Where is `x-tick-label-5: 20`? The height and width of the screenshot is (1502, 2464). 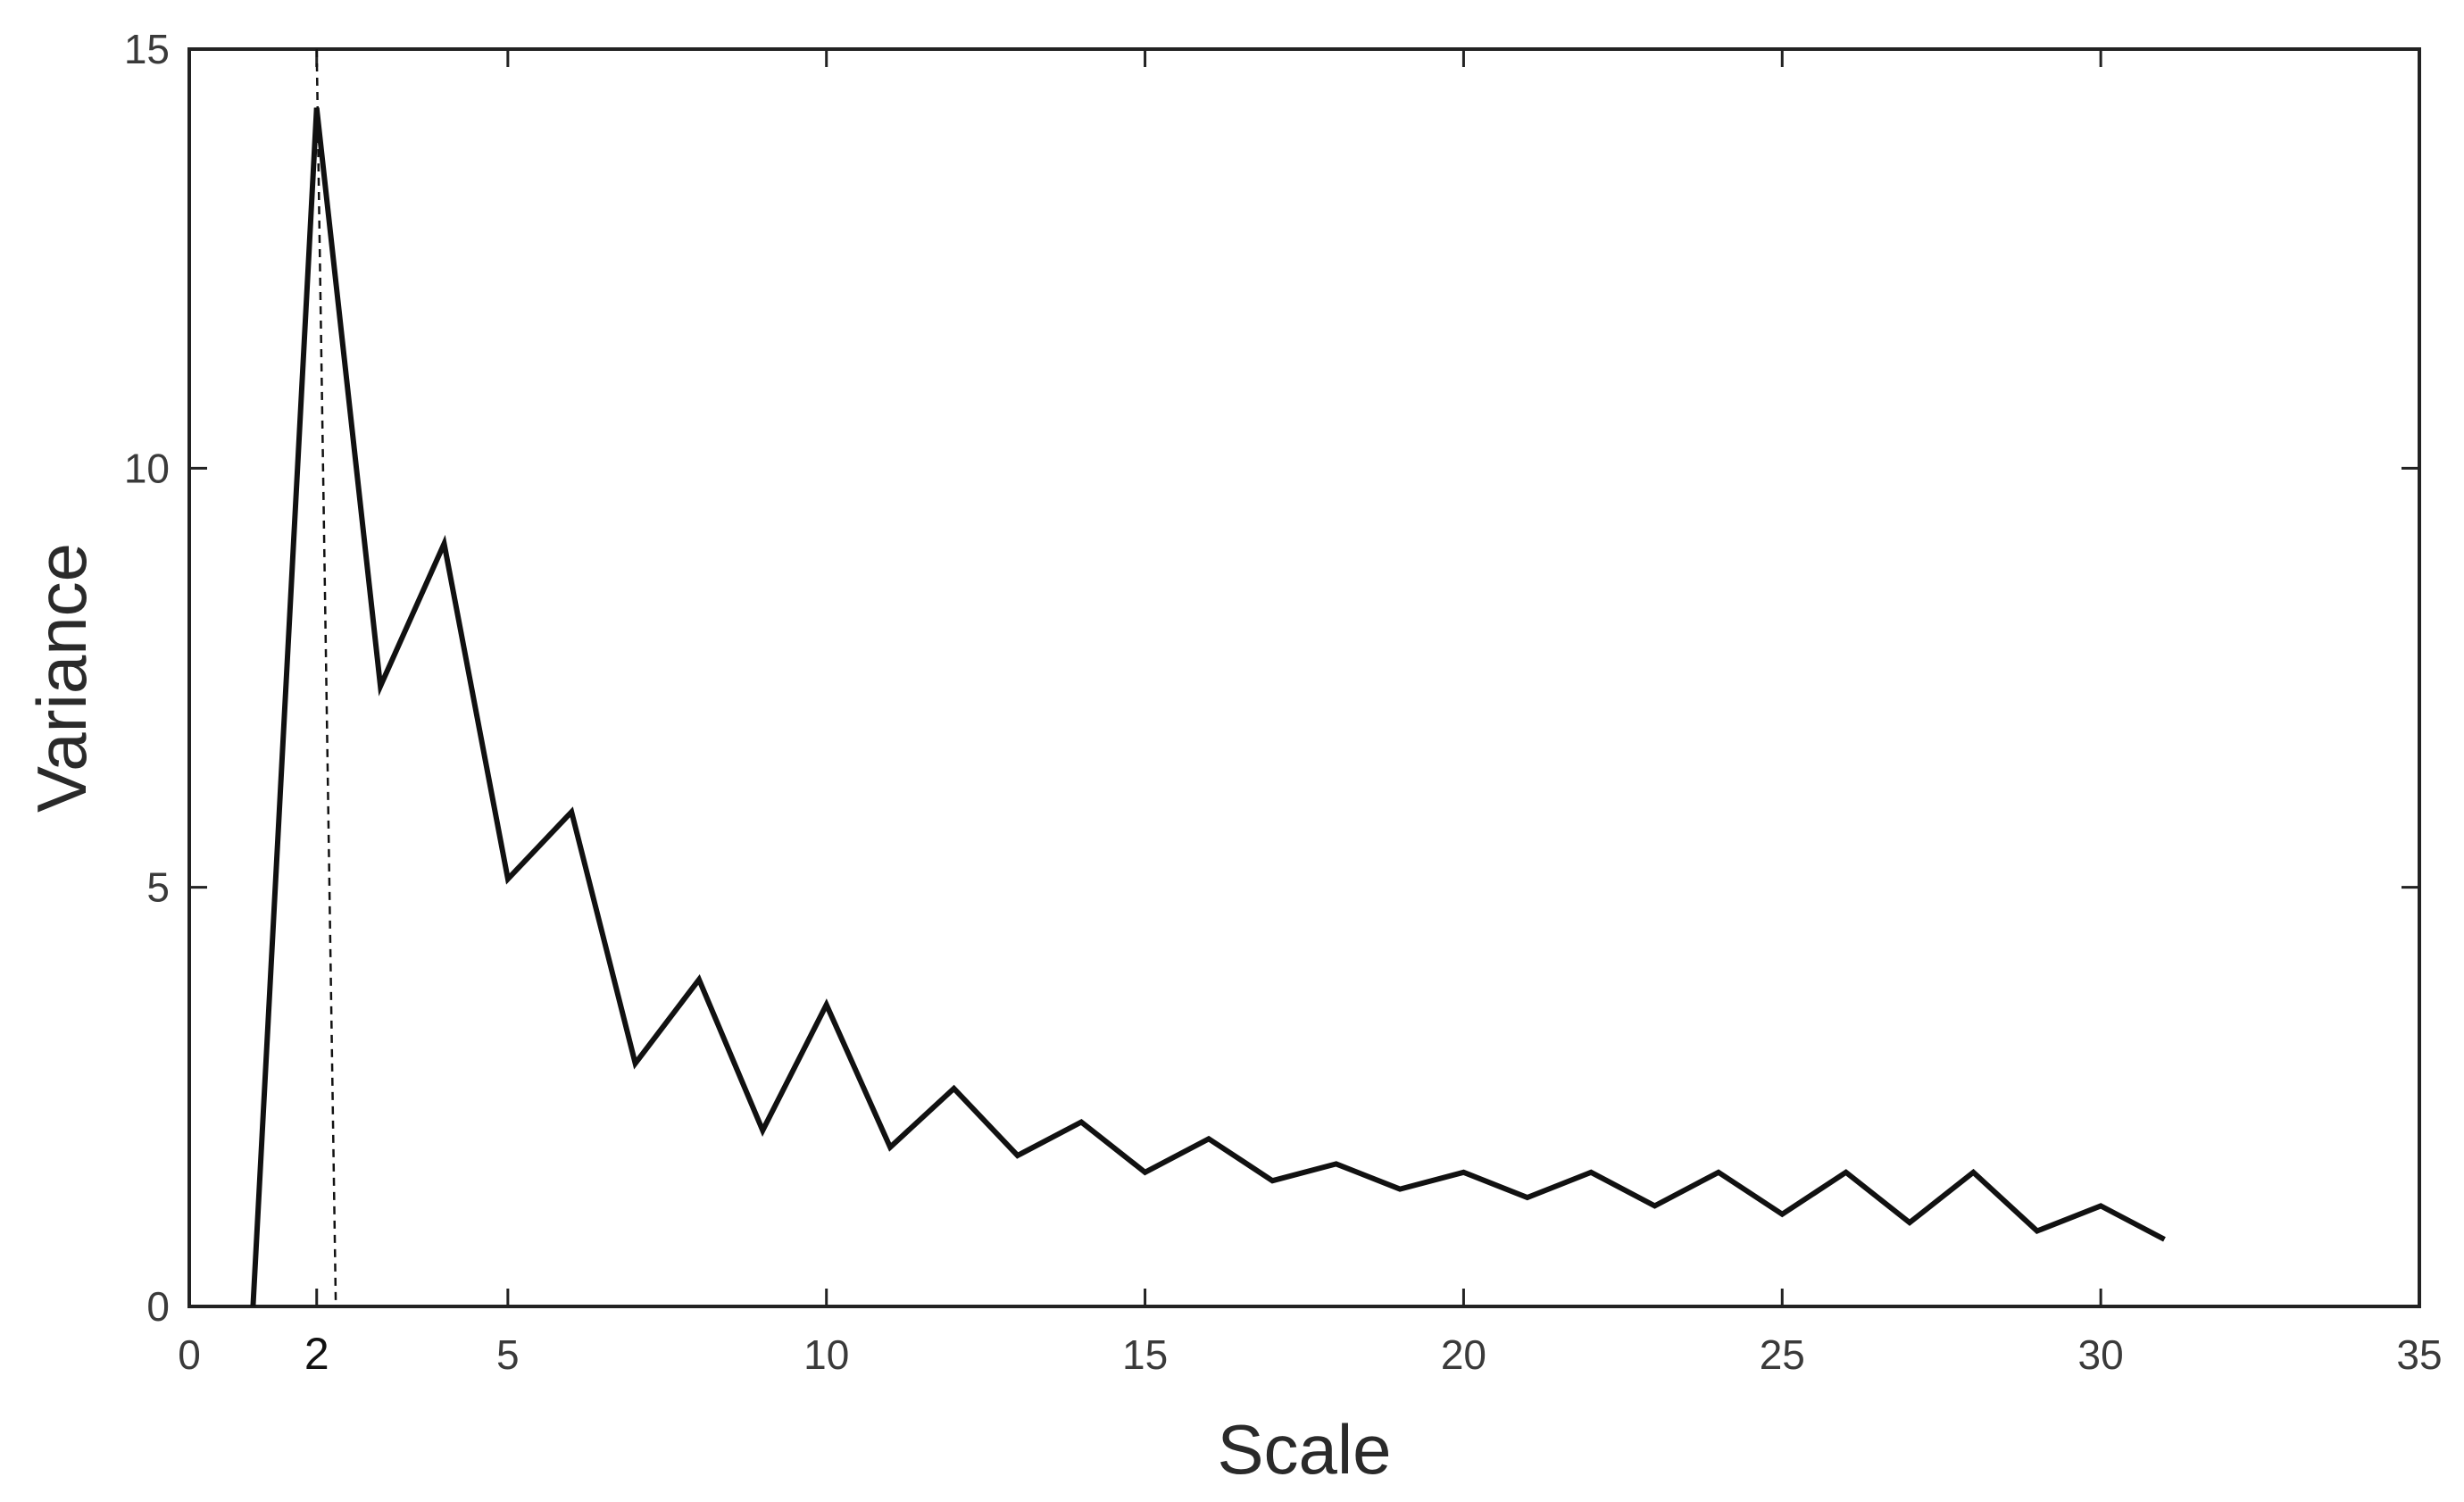
x-tick-label-5: 20 is located at coordinates (1463, 1354).